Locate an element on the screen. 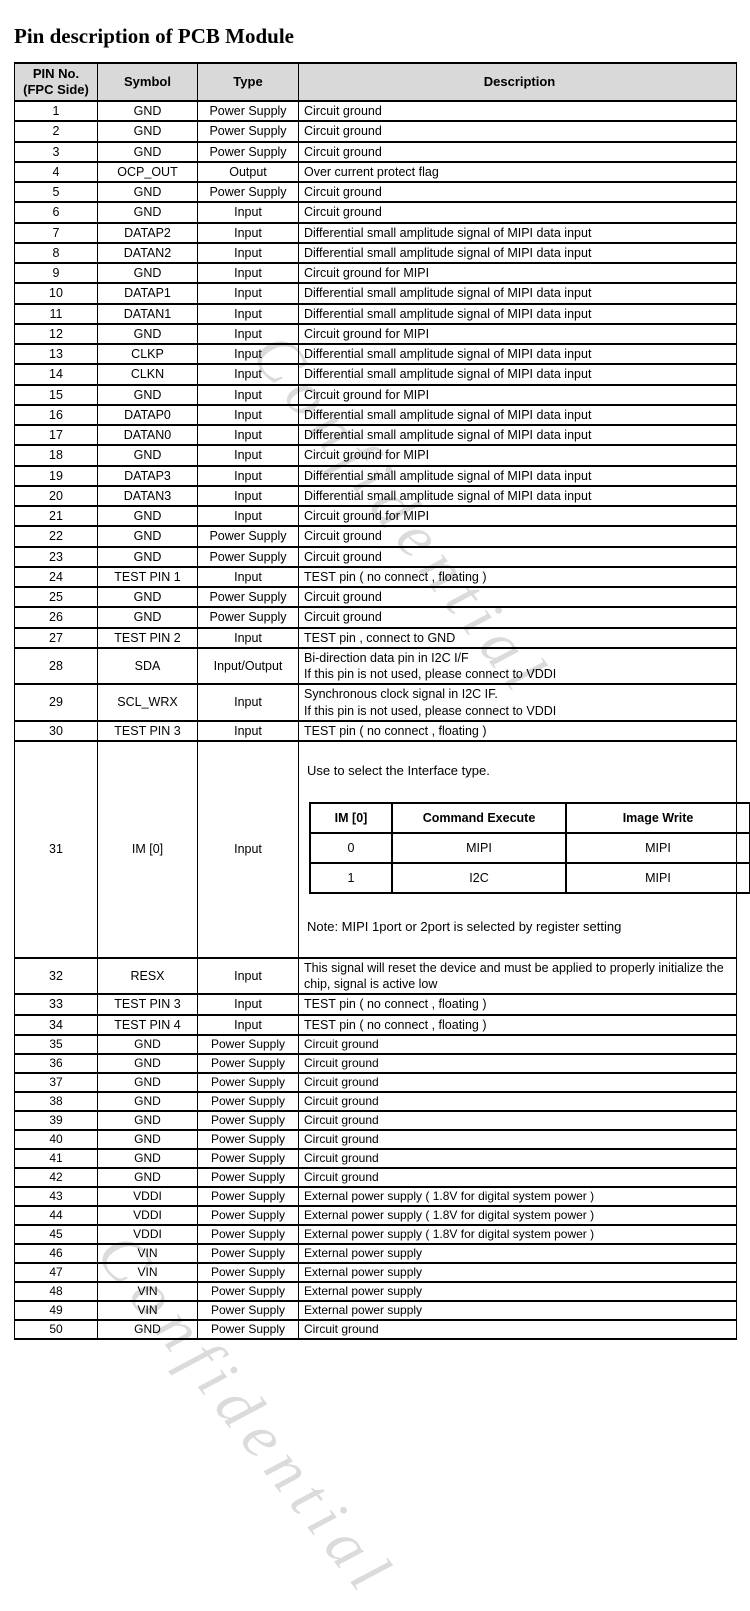 This screenshot has width=750, height=1611. pin-number-cell: 11 is located at coordinates (56, 313).